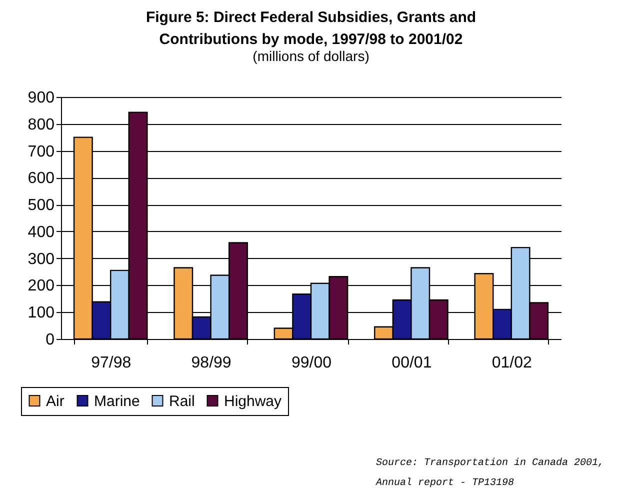  I want to click on y-tick-label: 200, so click(41, 286).